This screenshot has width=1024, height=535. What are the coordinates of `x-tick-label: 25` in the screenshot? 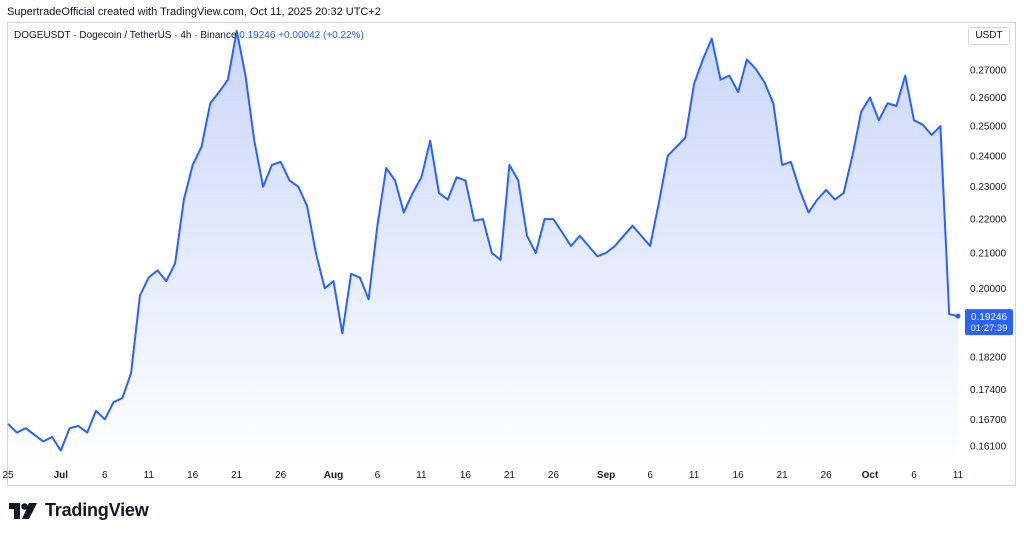 It's located at (8, 475).